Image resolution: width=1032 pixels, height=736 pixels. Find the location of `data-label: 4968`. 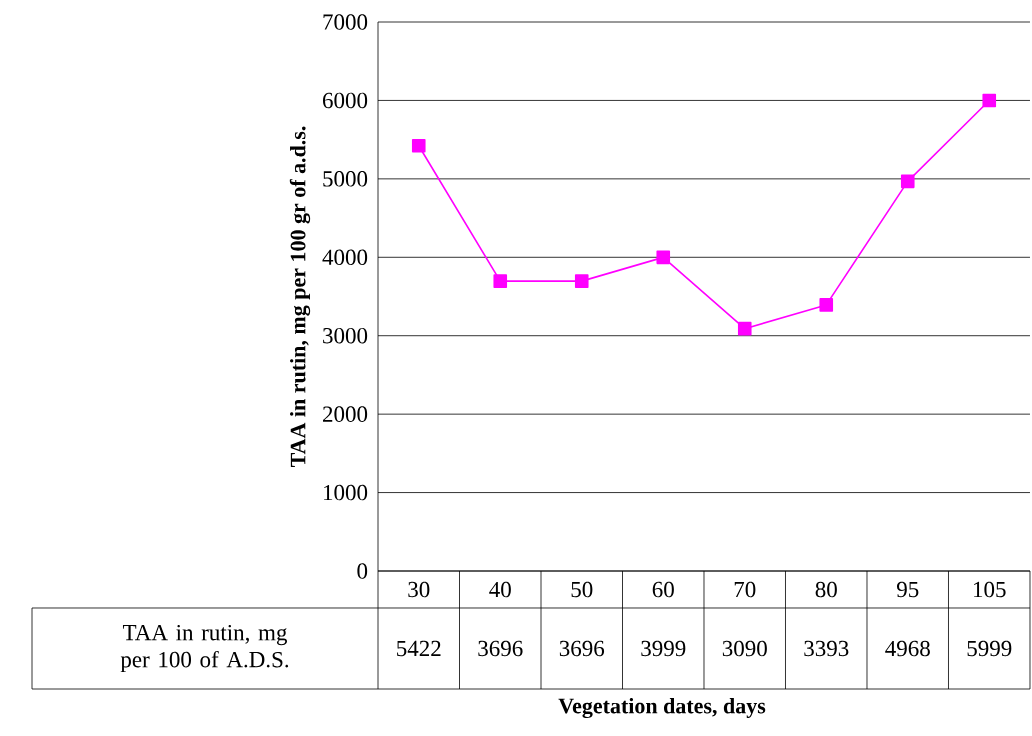

data-label: 4968 is located at coordinates (907, 648).